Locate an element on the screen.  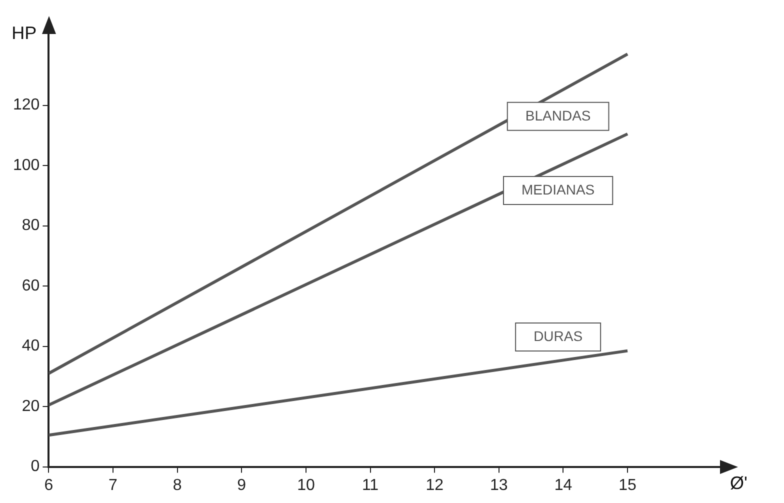
series-label: BLANDAS is located at coordinates (558, 115).